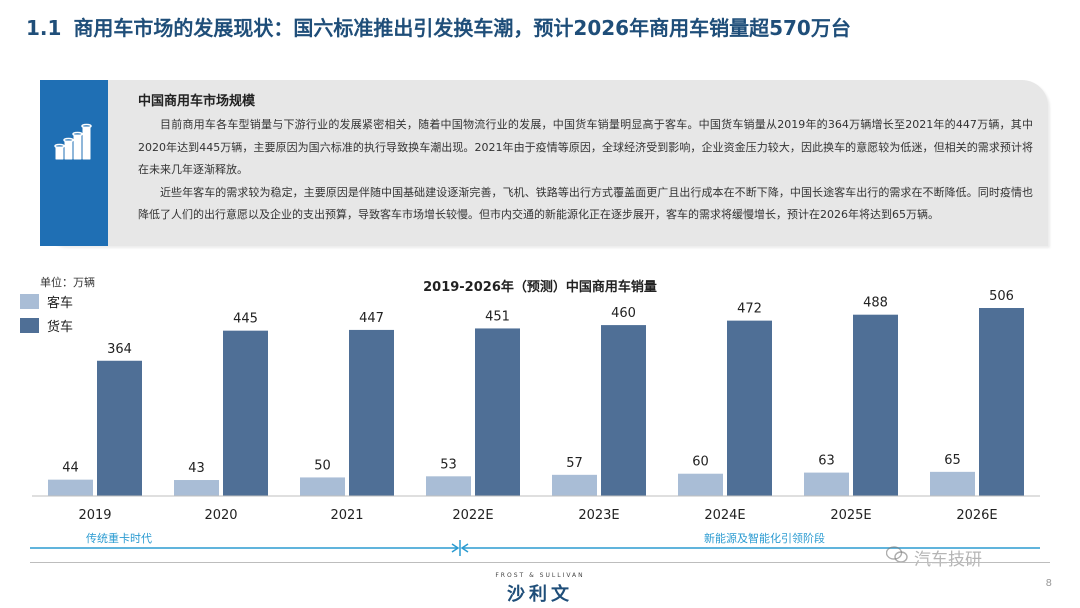 The height and width of the screenshot is (608, 1080). Describe the element at coordinates (197, 101) in the screenshot. I see `card-title: 中国商用车市场规模` at that location.